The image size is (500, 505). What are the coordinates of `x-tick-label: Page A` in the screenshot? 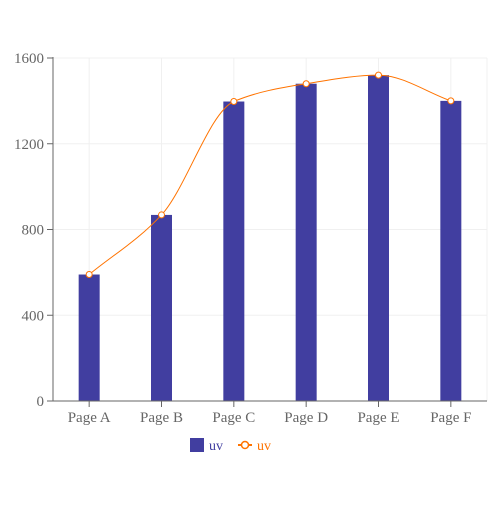 It's located at (89, 418).